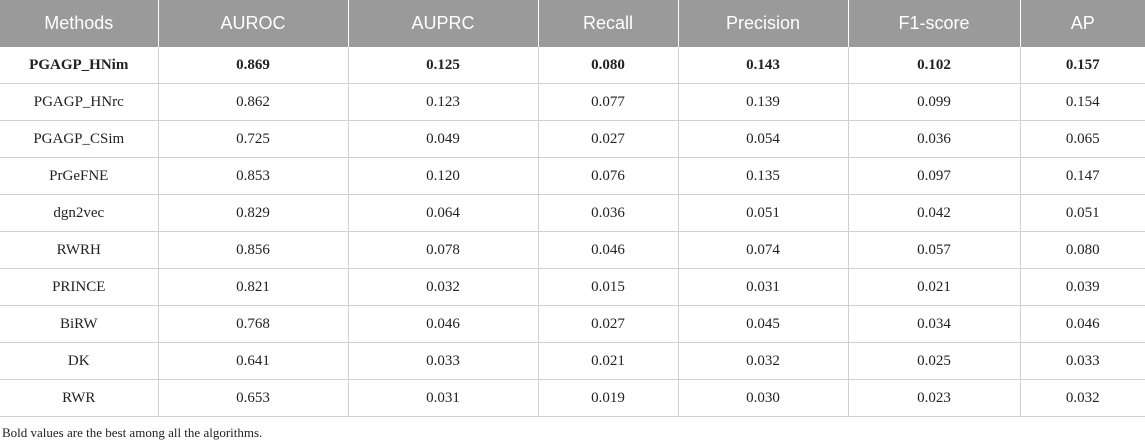 This screenshot has width=1145, height=445. Describe the element at coordinates (79, 287) in the screenshot. I see `method-cell: PRINCE` at that location.